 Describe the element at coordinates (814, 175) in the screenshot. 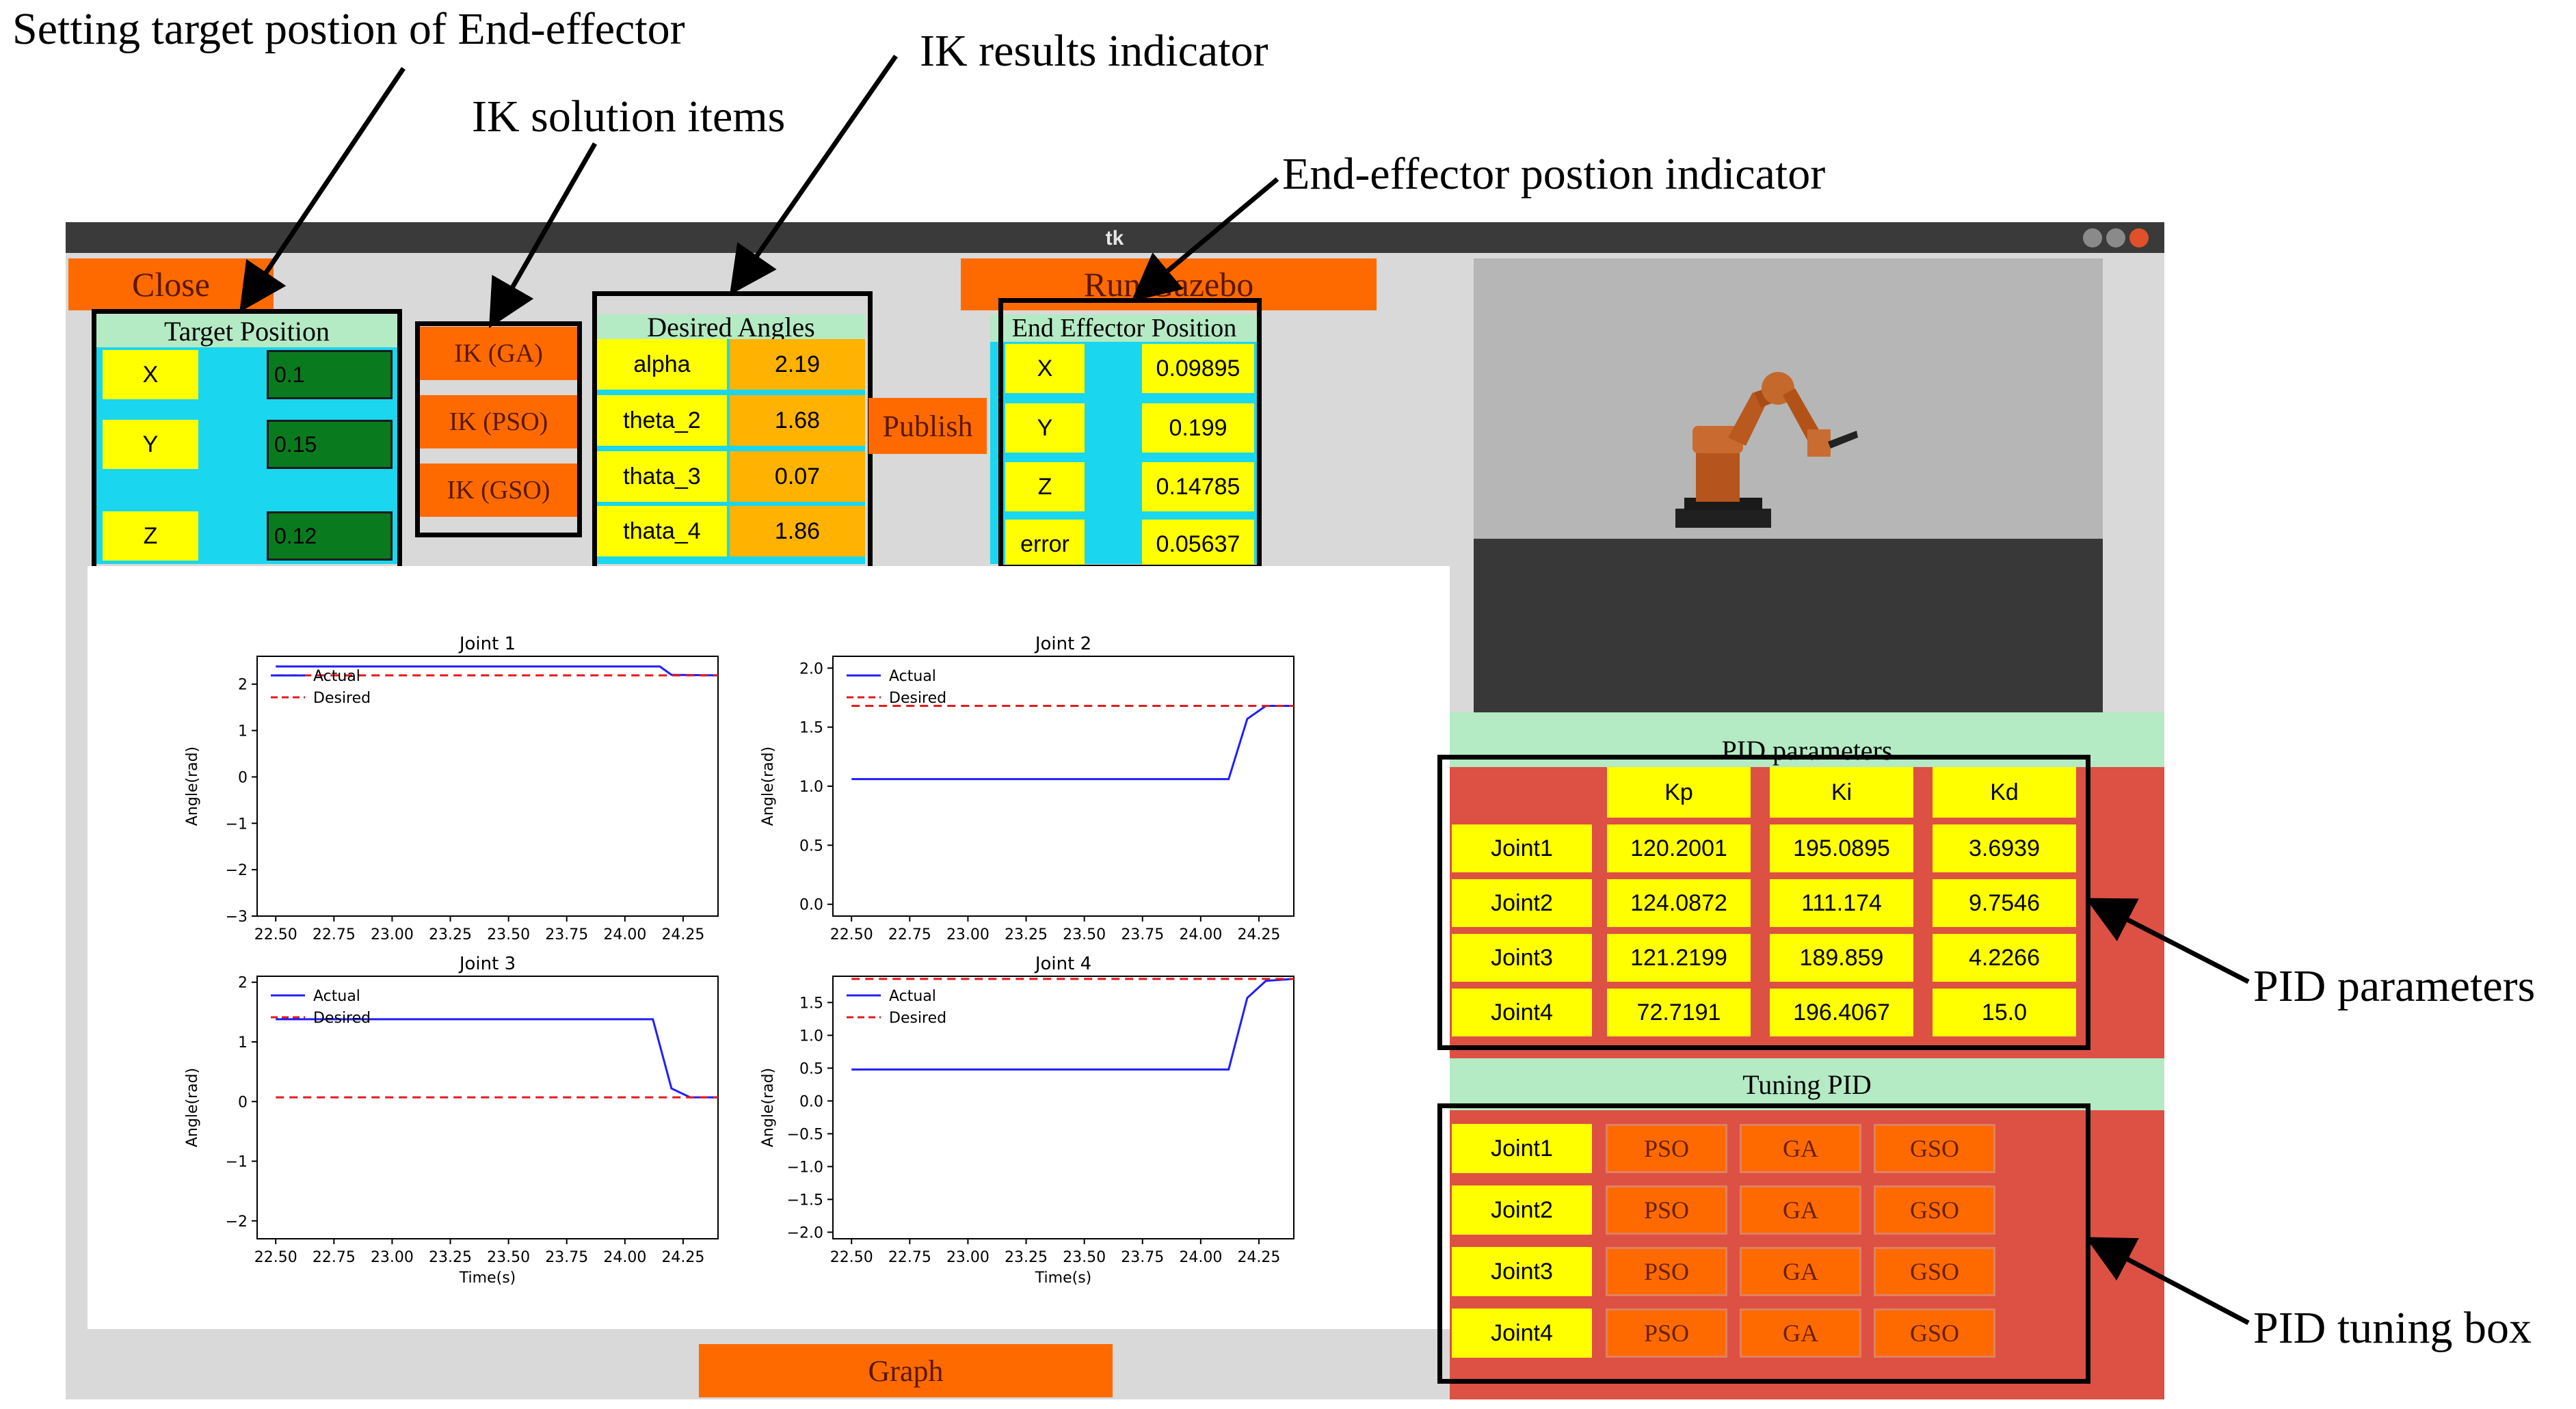

I see `arrow-ik-results` at that location.